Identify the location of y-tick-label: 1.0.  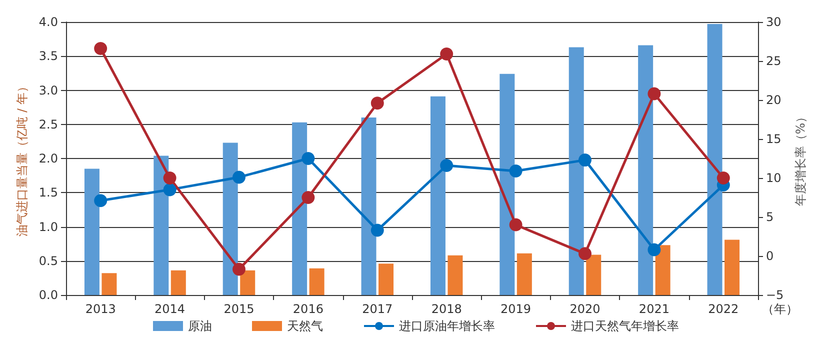
(48, 227).